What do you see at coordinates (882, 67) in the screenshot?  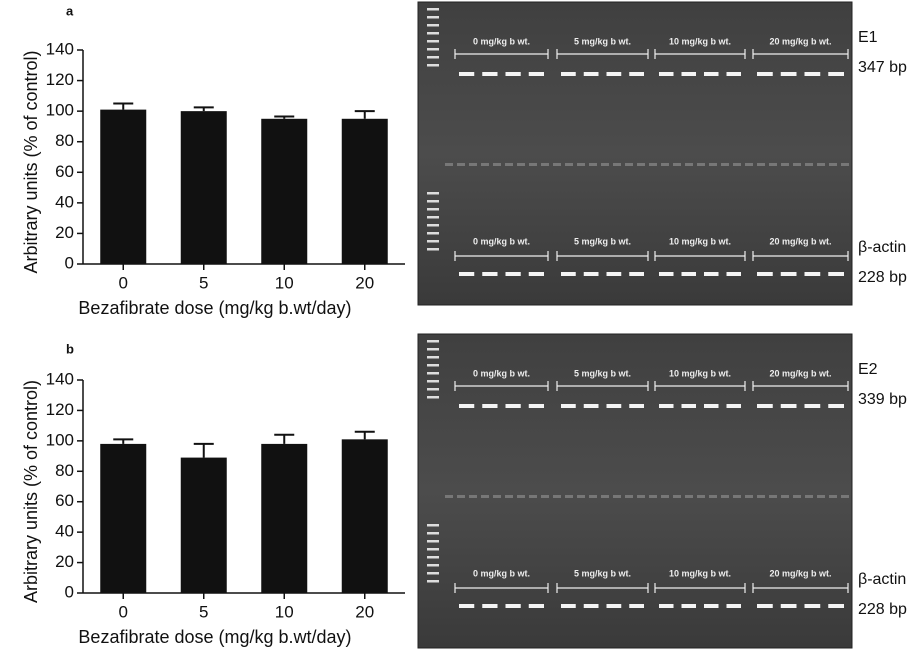 I see `gene-size: 347 bp` at bounding box center [882, 67].